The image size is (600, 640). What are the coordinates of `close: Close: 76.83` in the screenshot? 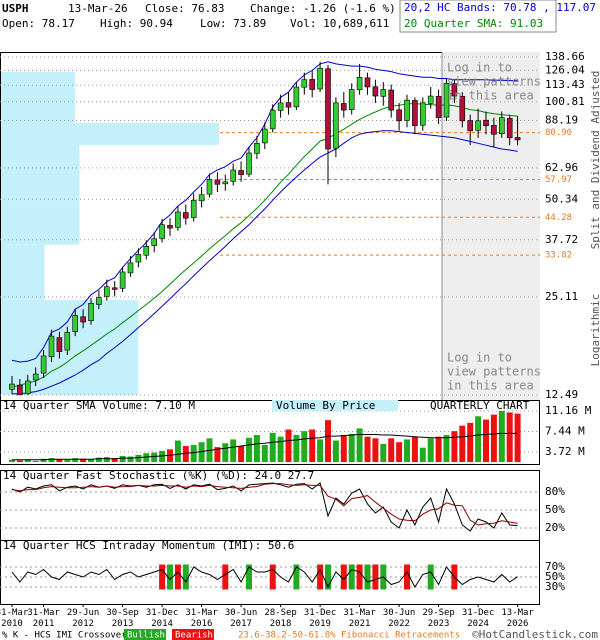 It's located at (184, 8).